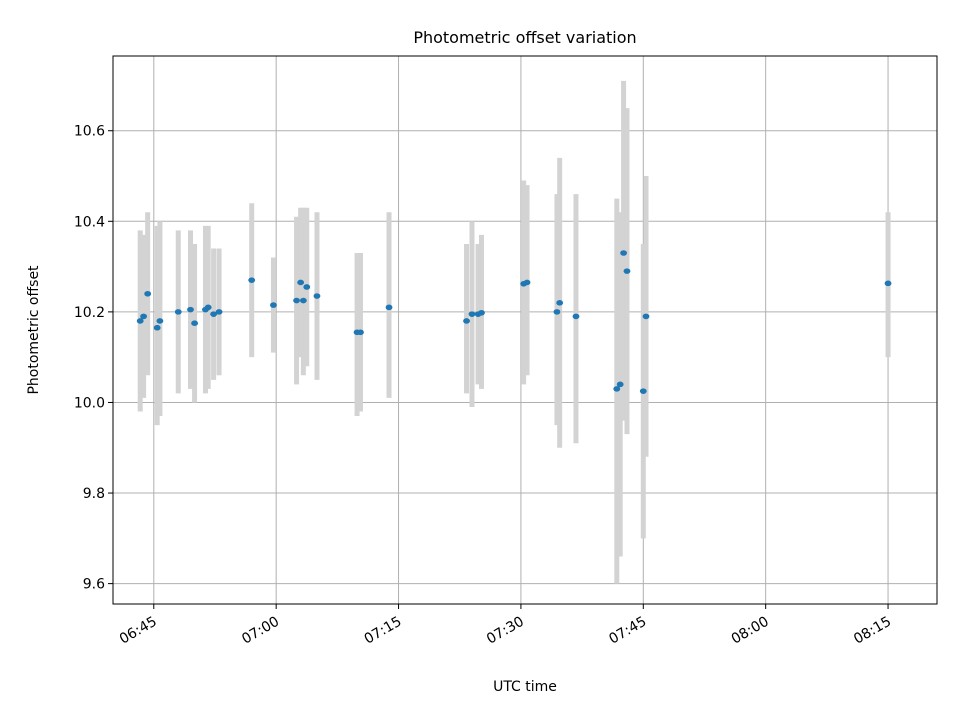 The height and width of the screenshot is (725, 960). What do you see at coordinates (34, 330) in the screenshot?
I see `y-axis-label: Photometric offset` at bounding box center [34, 330].